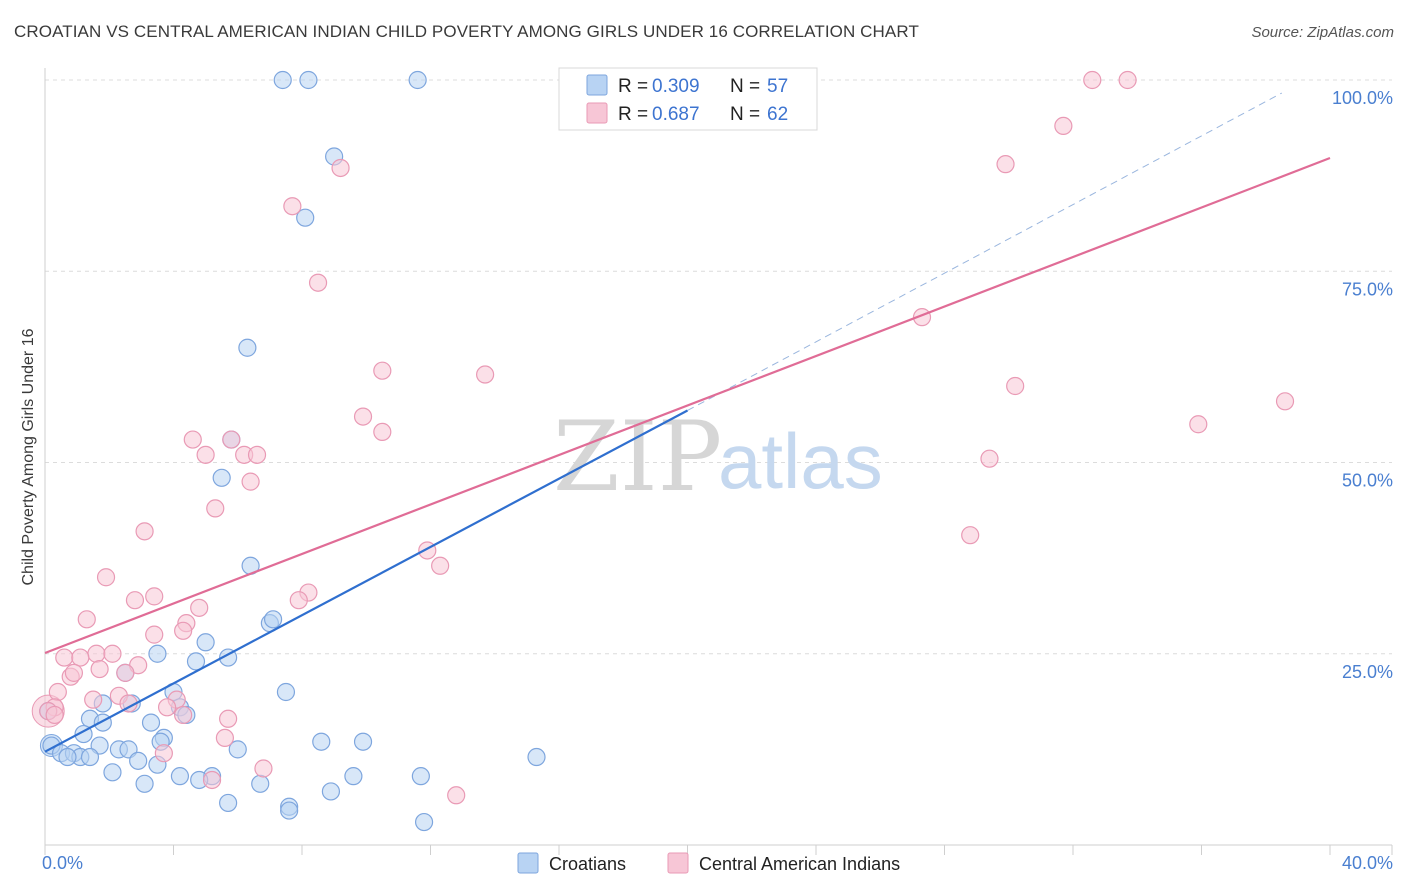 Image resolution: width=1406 pixels, height=892 pixels. I want to click on y-tick-labels: 25.0% 50.0% 75.0% 100.0%, so click(1362, 385).